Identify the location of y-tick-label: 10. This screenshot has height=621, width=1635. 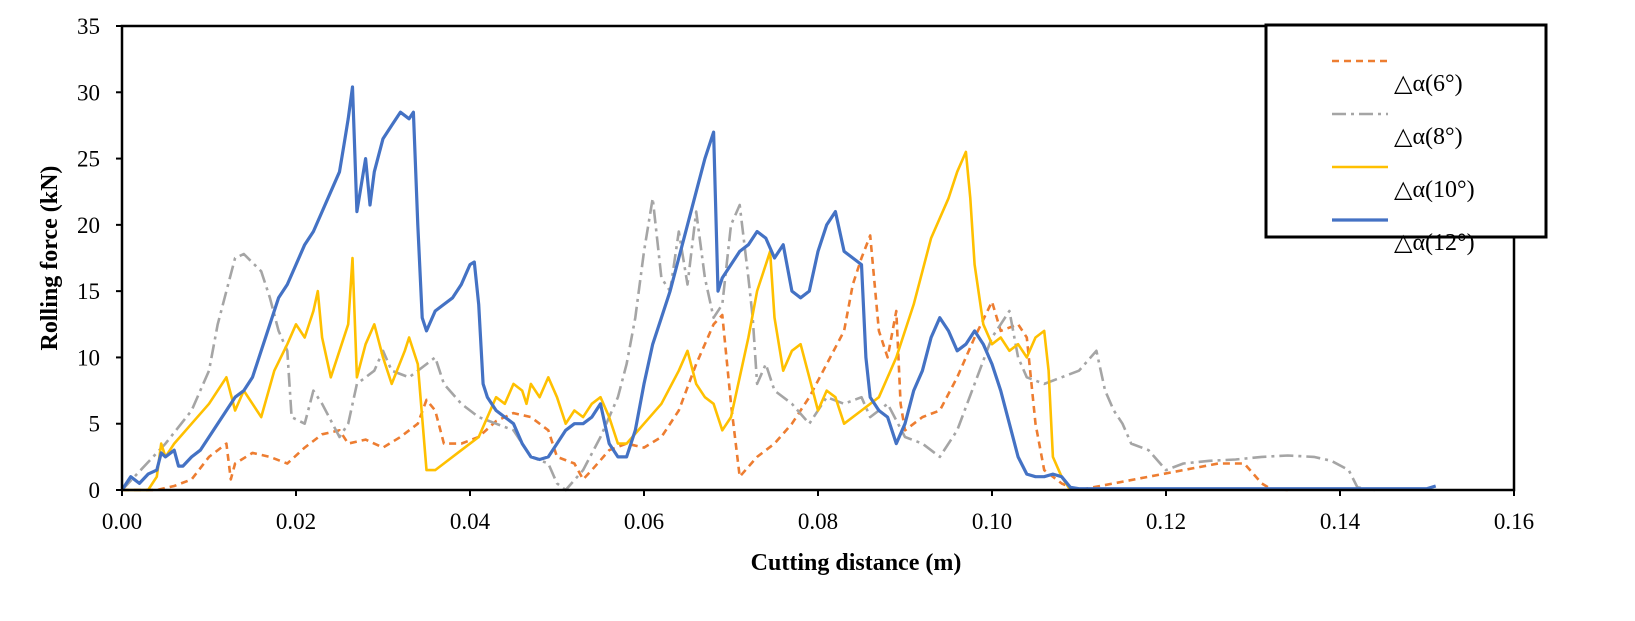
(88, 357).